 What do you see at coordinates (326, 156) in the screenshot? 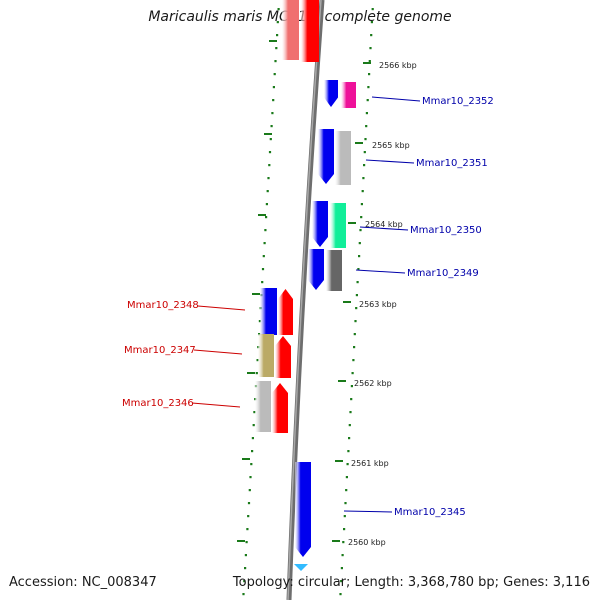
I see `gene-arrow-blue-2351a` at bounding box center [326, 156].